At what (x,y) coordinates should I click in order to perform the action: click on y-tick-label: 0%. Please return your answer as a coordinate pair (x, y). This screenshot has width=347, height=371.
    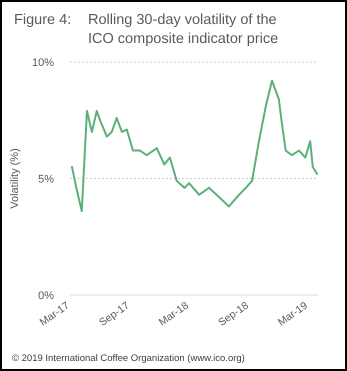
    Looking at the image, I should click on (46, 296).